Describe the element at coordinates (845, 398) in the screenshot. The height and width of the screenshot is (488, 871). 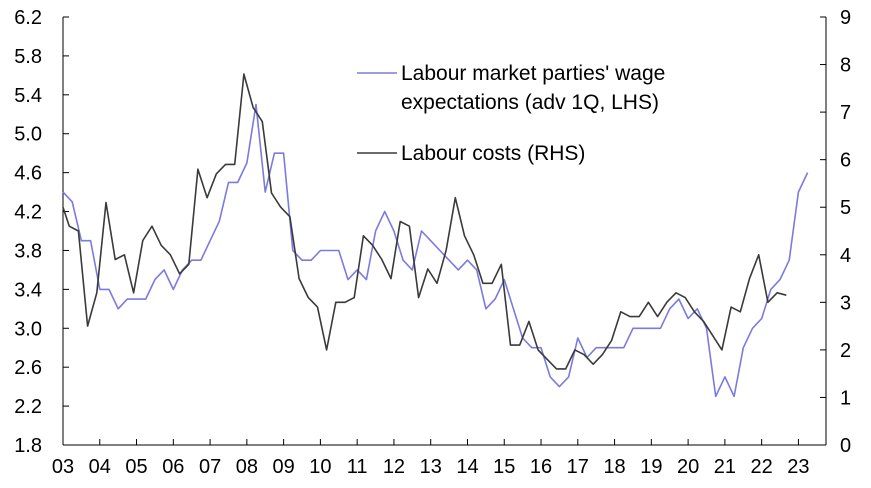
I see `right-tick-label: 1` at that location.